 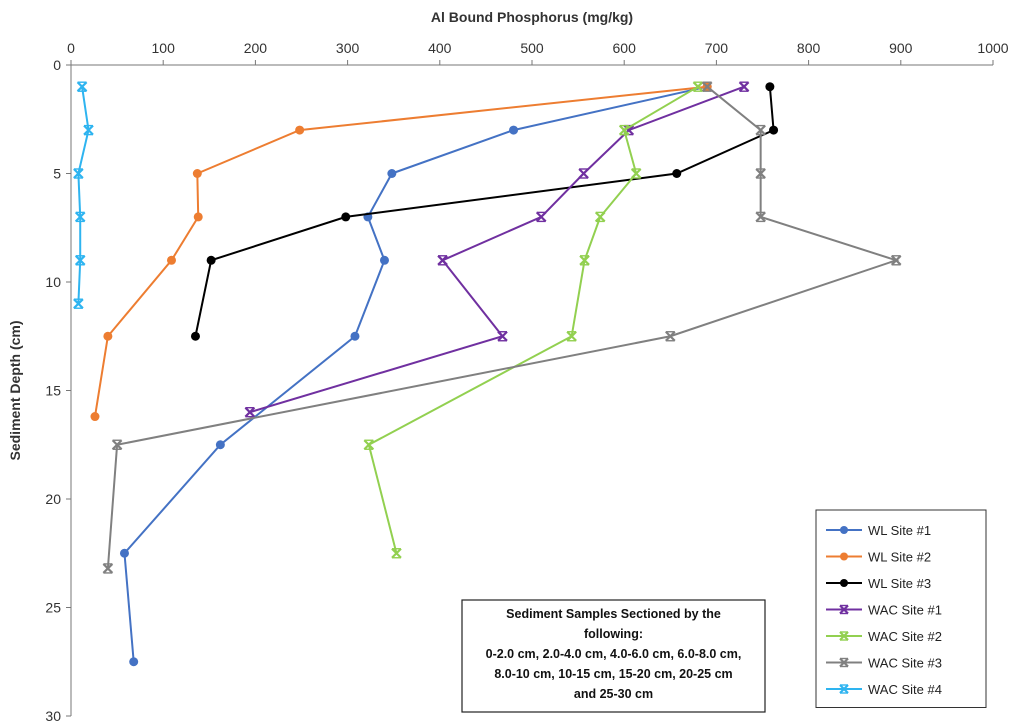 I want to click on legend-label: WAC Site #3, so click(x=905, y=663).